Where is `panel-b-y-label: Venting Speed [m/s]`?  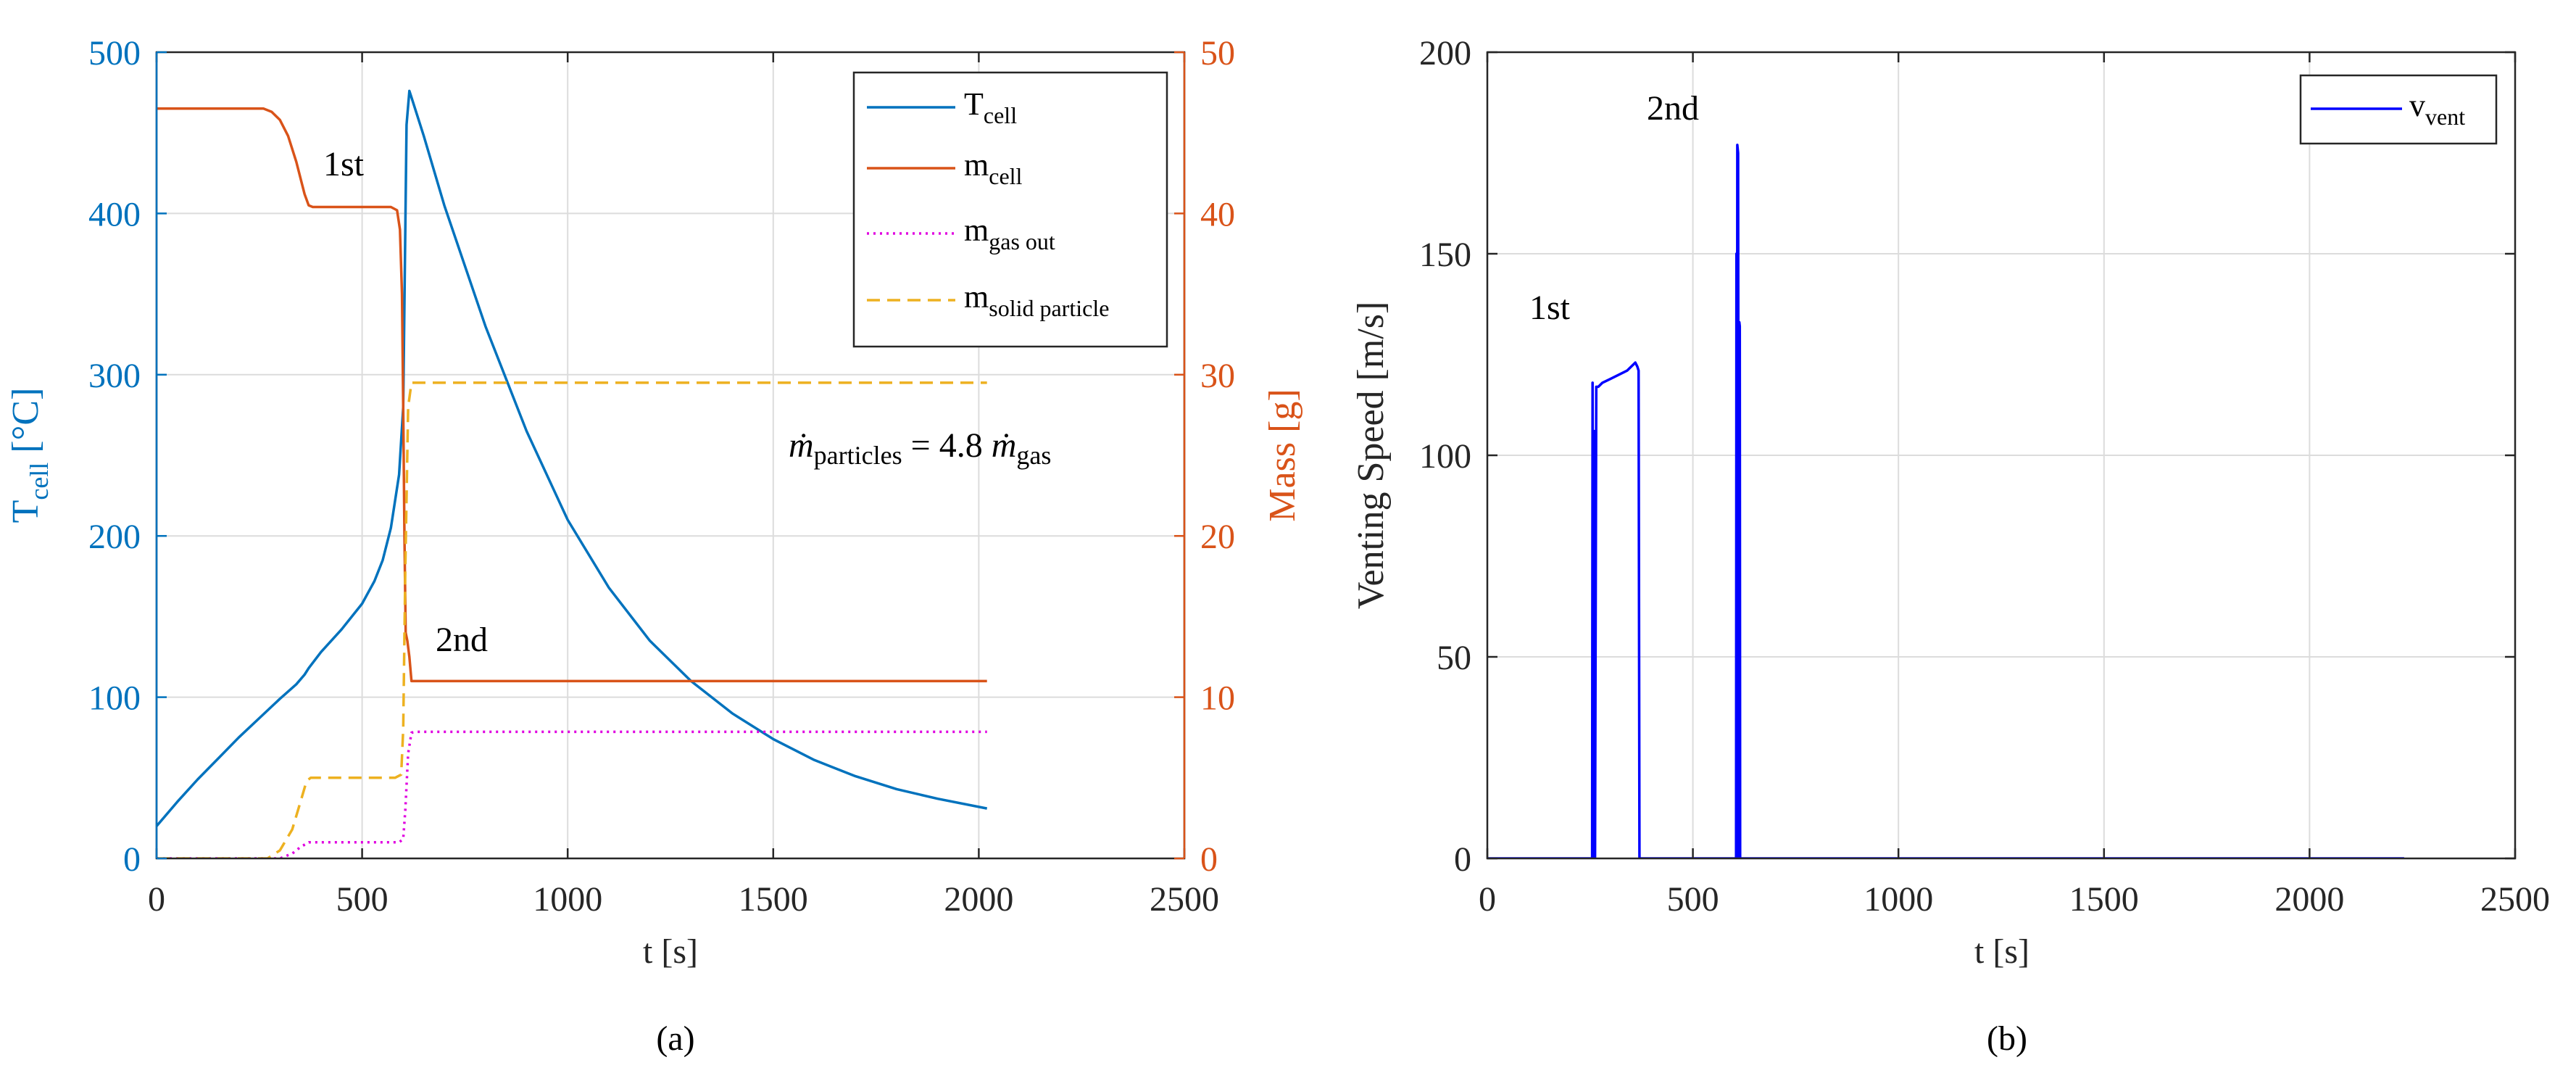
panel-b-y-label: Venting Speed [m/s] is located at coordinates (1371, 456).